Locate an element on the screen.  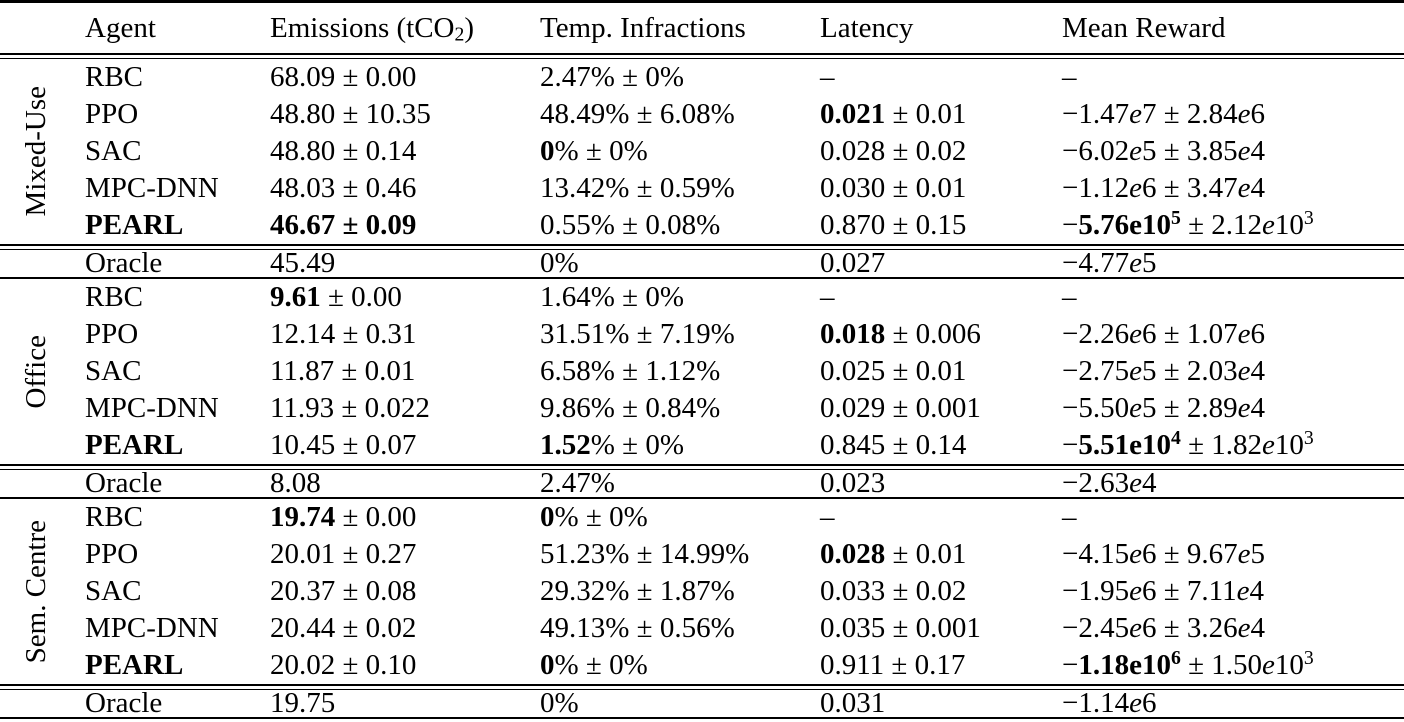
text-segment: 29.32% ± 1.87% is located at coordinates (637, 591).